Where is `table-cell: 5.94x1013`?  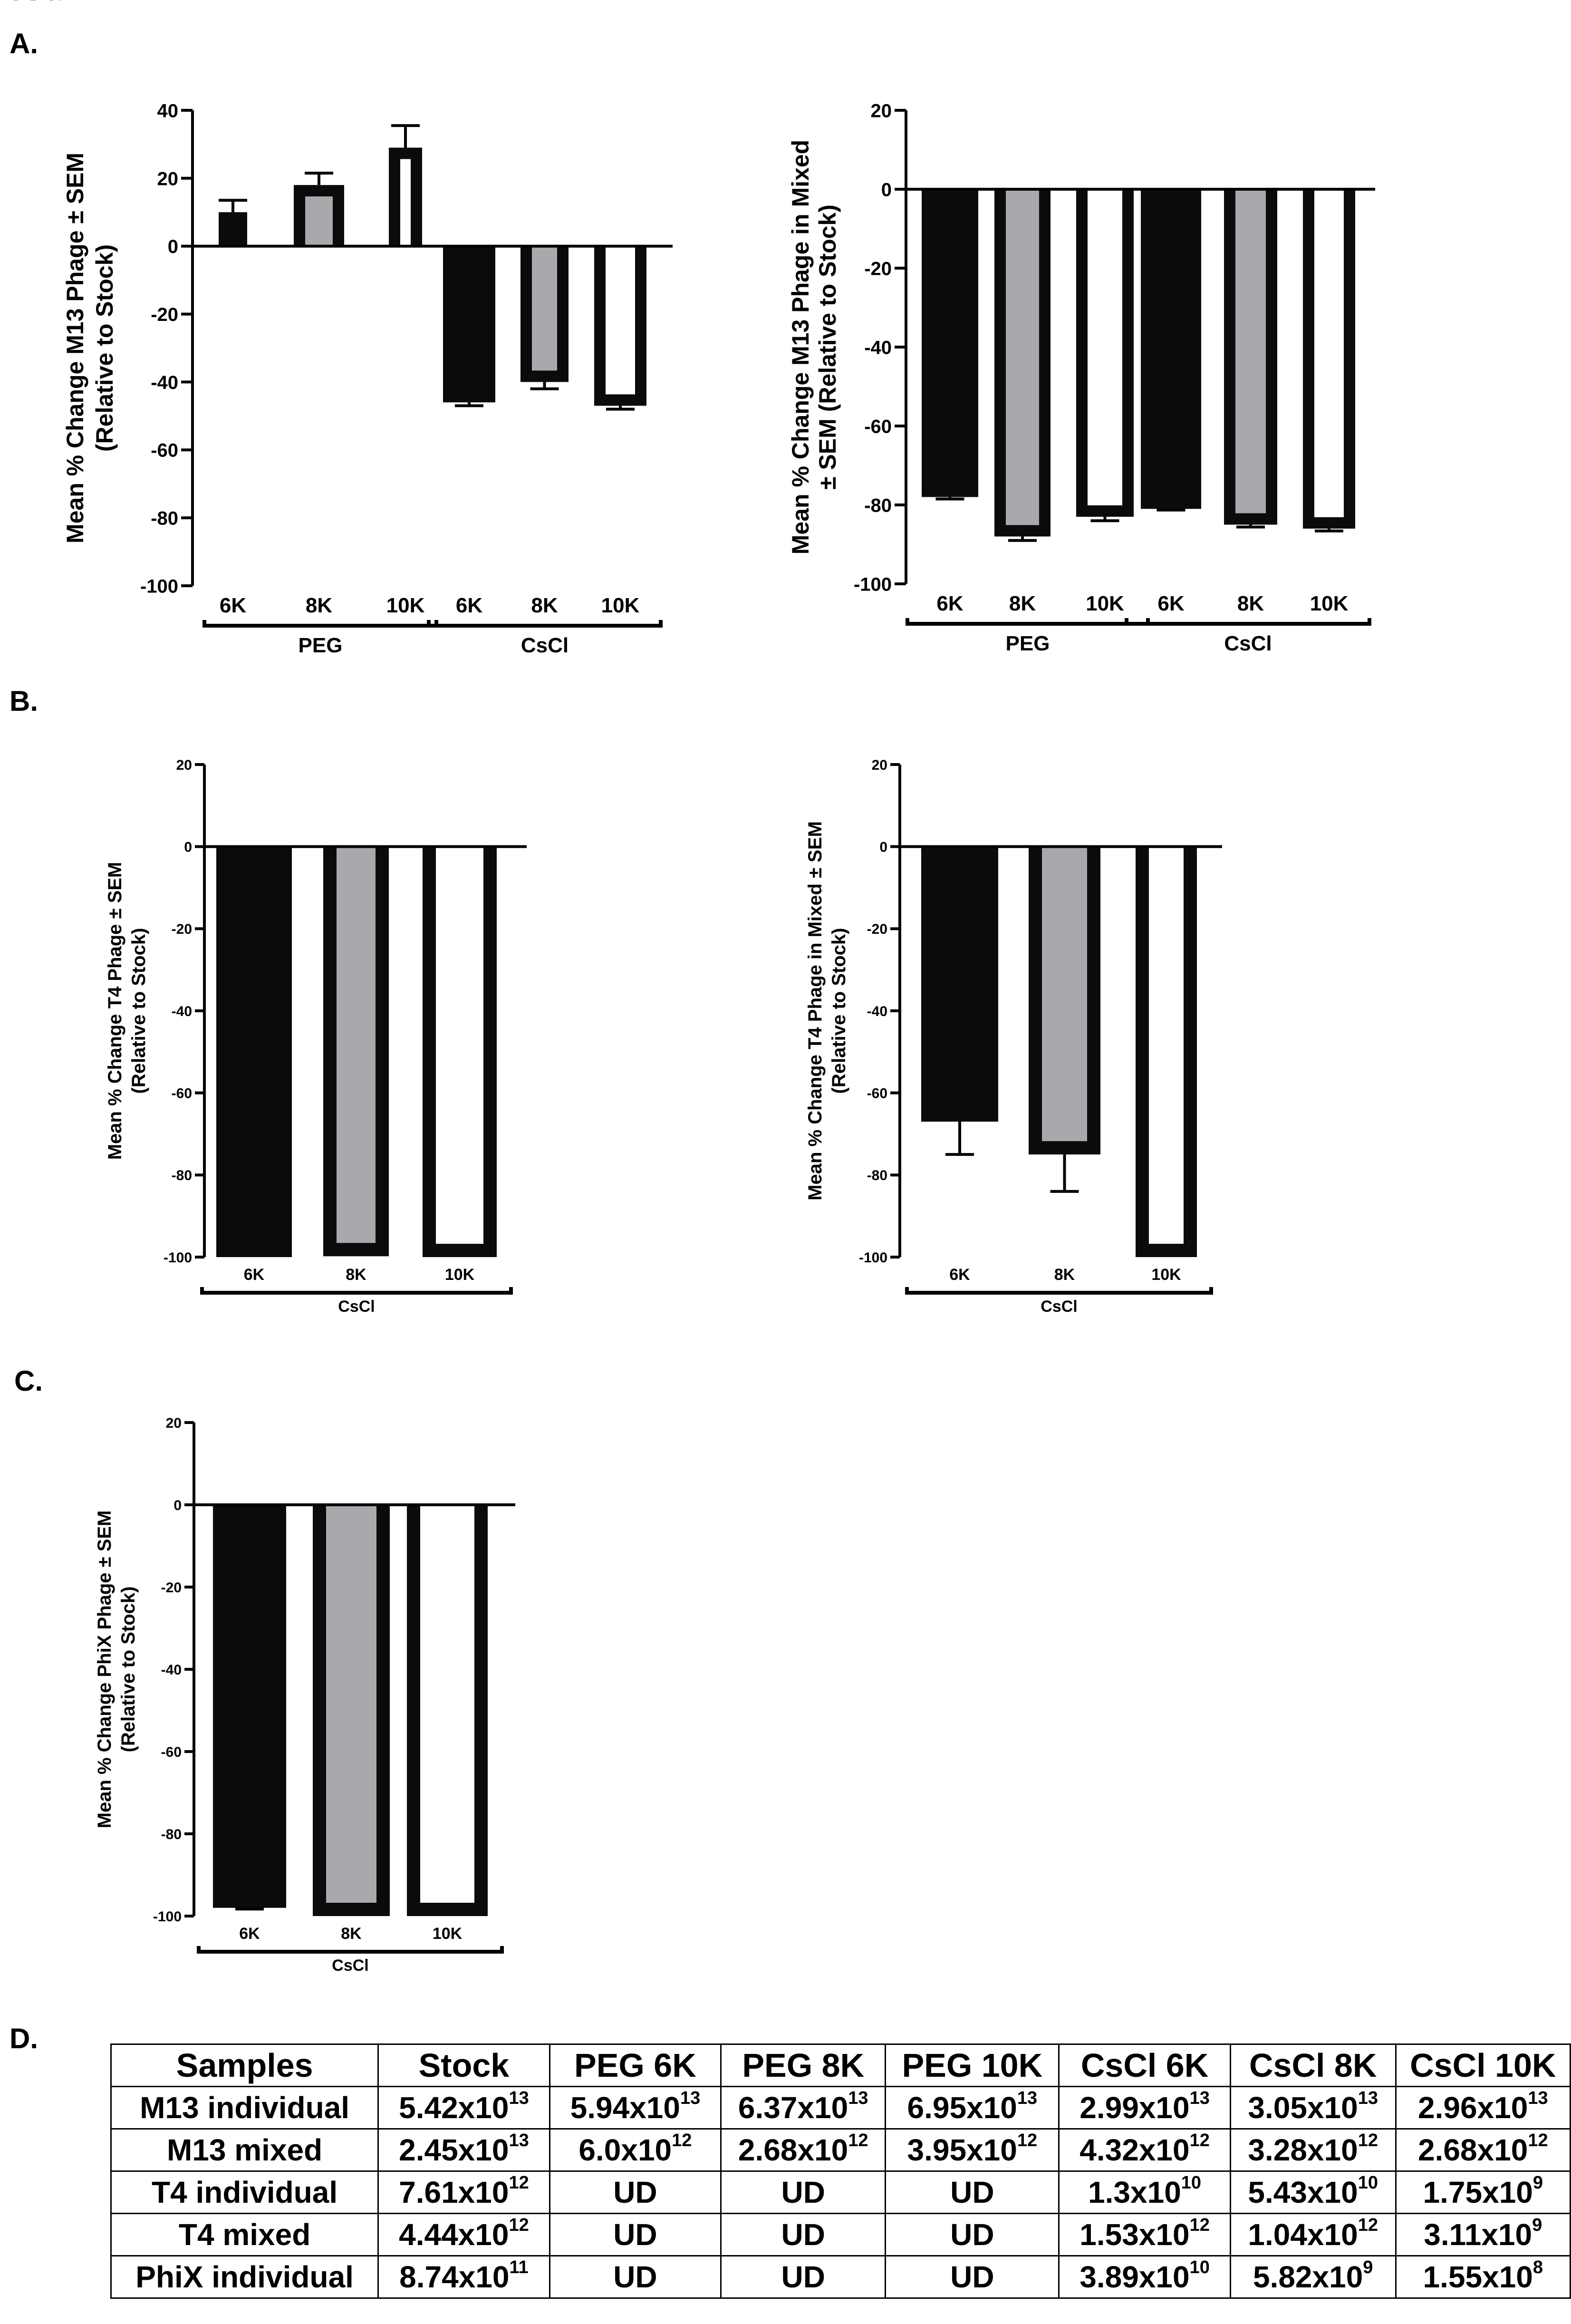
table-cell: 5.94x1013 is located at coordinates (635, 2108).